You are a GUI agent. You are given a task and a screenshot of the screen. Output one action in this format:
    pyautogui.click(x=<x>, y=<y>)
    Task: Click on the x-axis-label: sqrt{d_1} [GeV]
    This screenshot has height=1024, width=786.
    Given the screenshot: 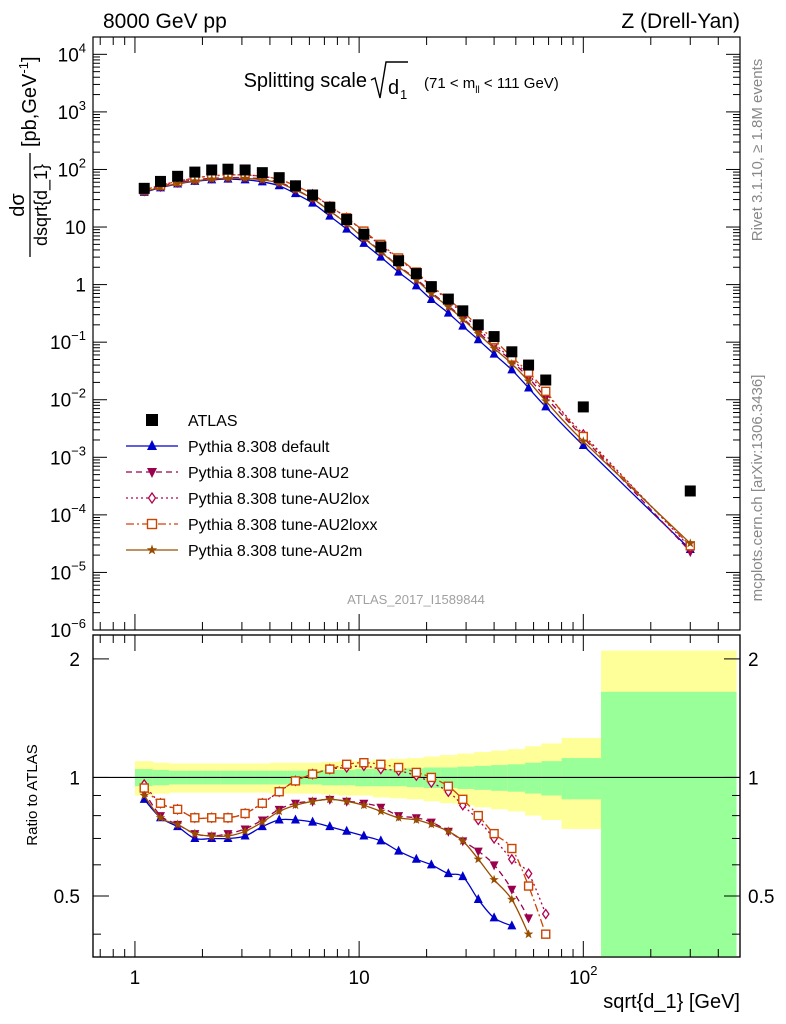 What is the action you would take?
    pyautogui.click(x=671, y=1002)
    